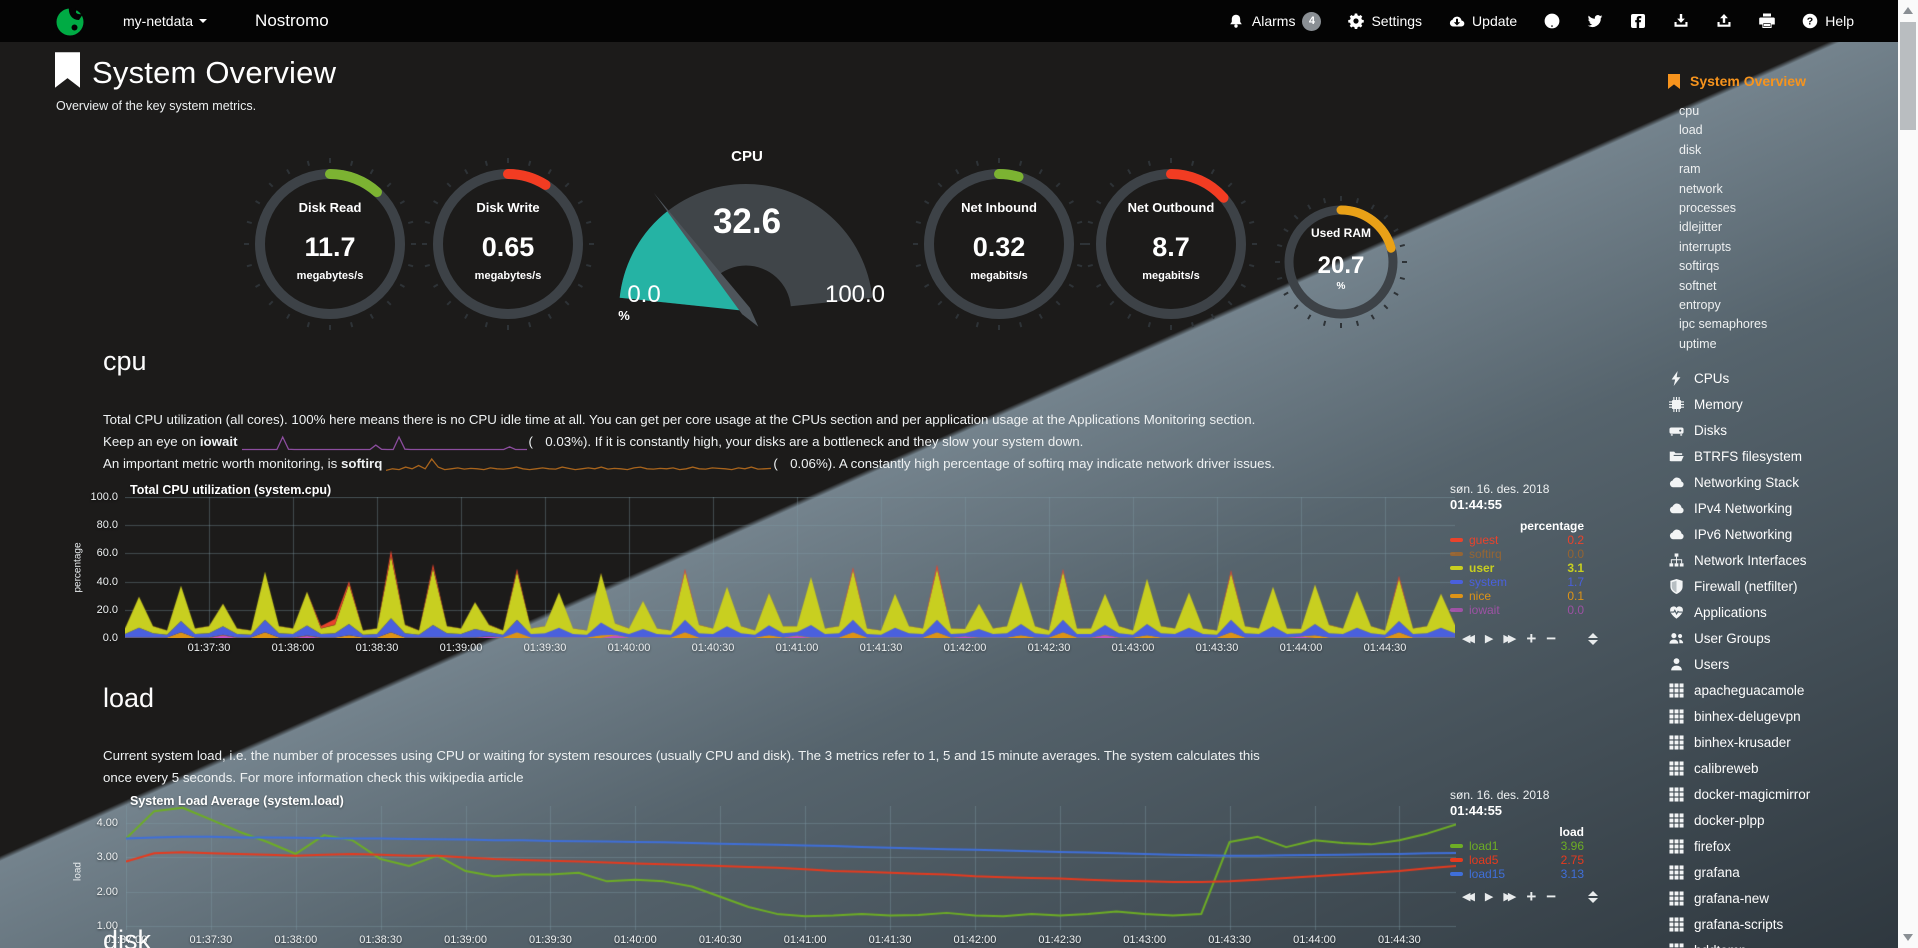 The width and height of the screenshot is (1918, 948). I want to click on sidebar-subitem-idlejitter: idlejitter, so click(1701, 227).